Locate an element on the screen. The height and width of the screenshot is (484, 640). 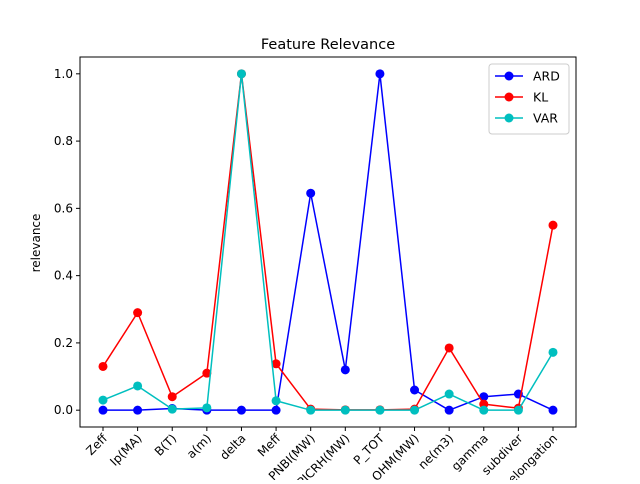
y-tick-label: 1.0 is located at coordinates (63, 74).